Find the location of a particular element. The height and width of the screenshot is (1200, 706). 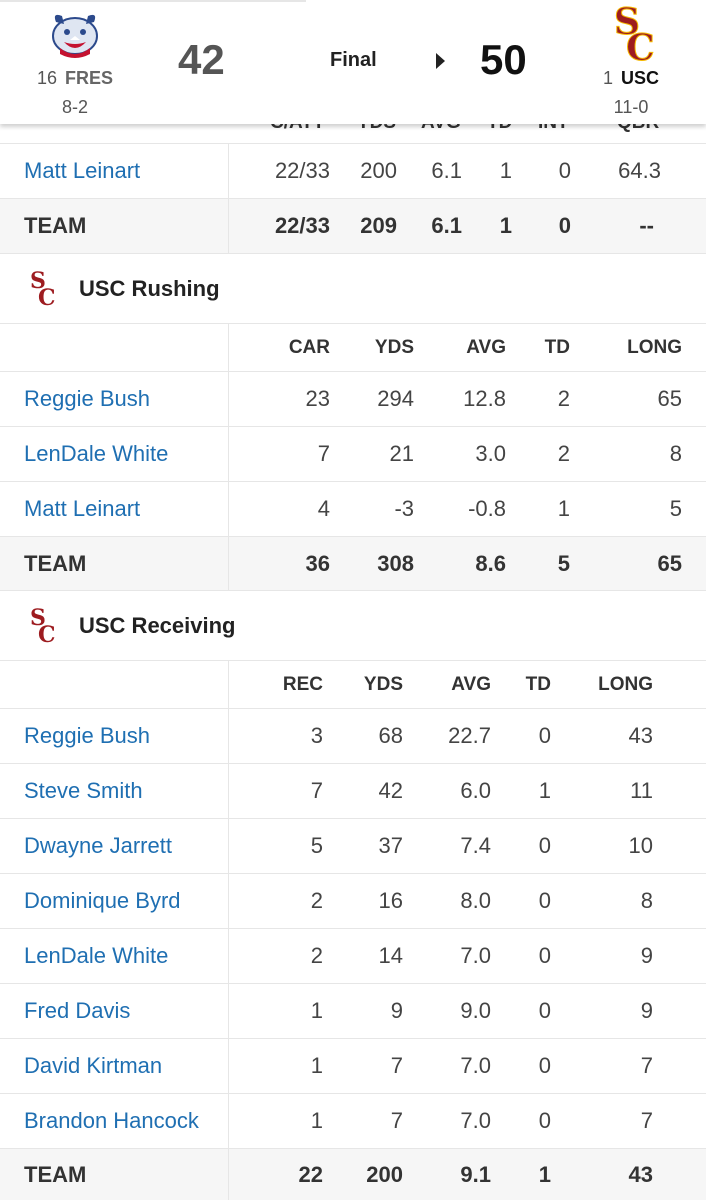

stat-cell: 21 is located at coordinates (401, 453).